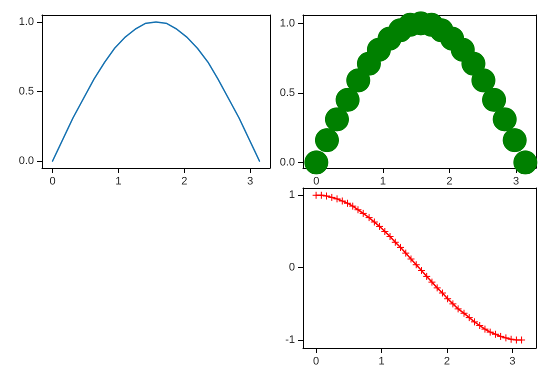 The image size is (555, 369). Describe the element at coordinates (290, 340) in the screenshot. I see `y-tick-label: -1` at that location.